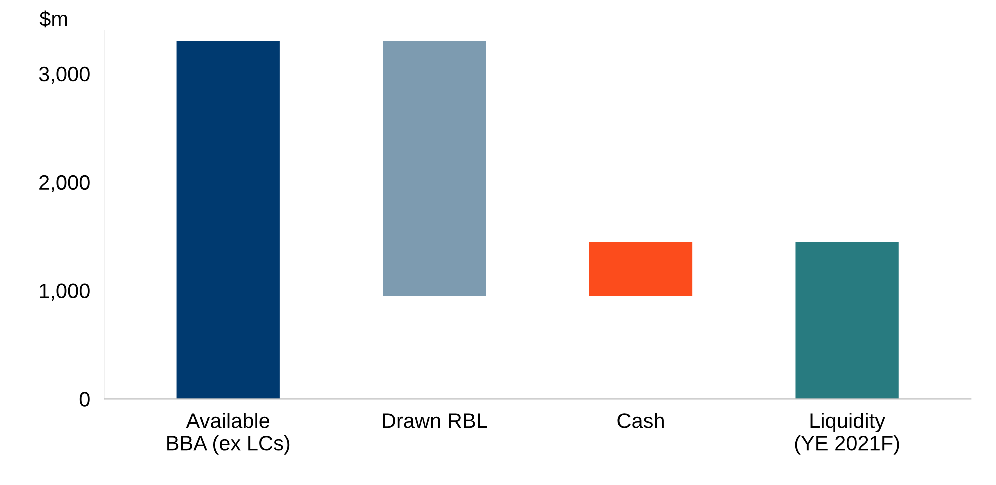 Image resolution: width=996 pixels, height=485 pixels. I want to click on y-axis-title: $m, so click(54, 19).